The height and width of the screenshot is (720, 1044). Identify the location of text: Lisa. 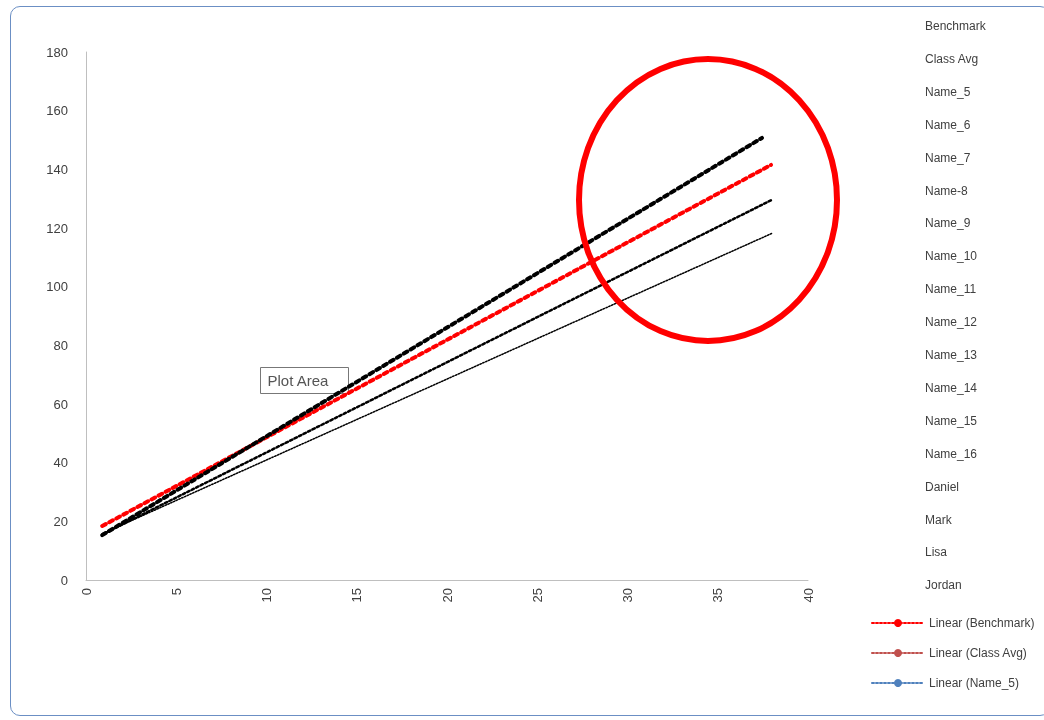
(936, 552).